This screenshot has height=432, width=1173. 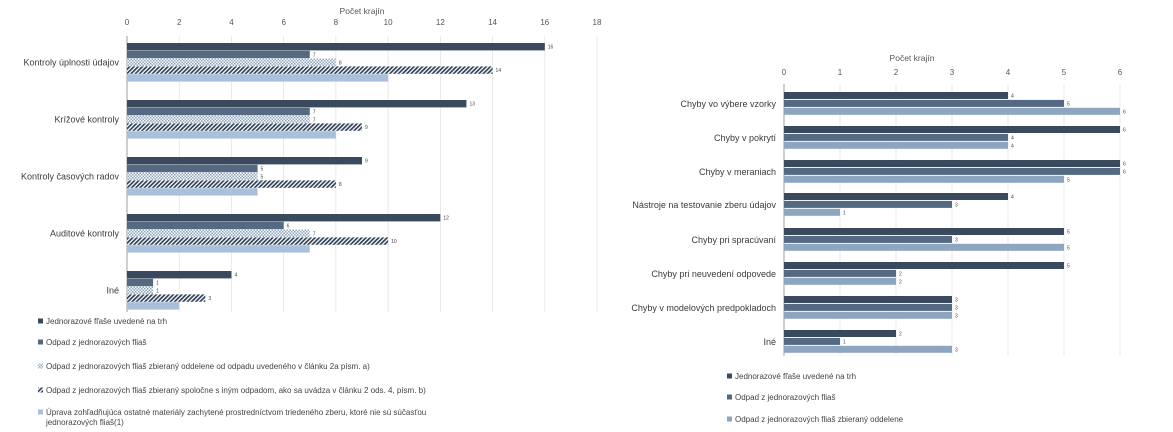 I want to click on x-tick-label: 3, so click(x=952, y=72).